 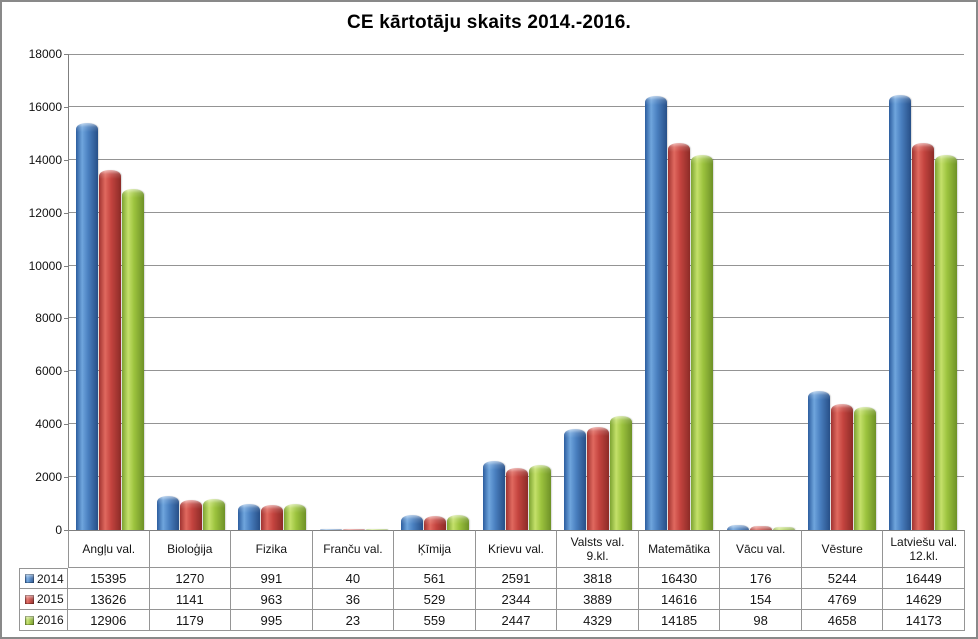 I want to click on value-cell: 14173, so click(x=924, y=620).